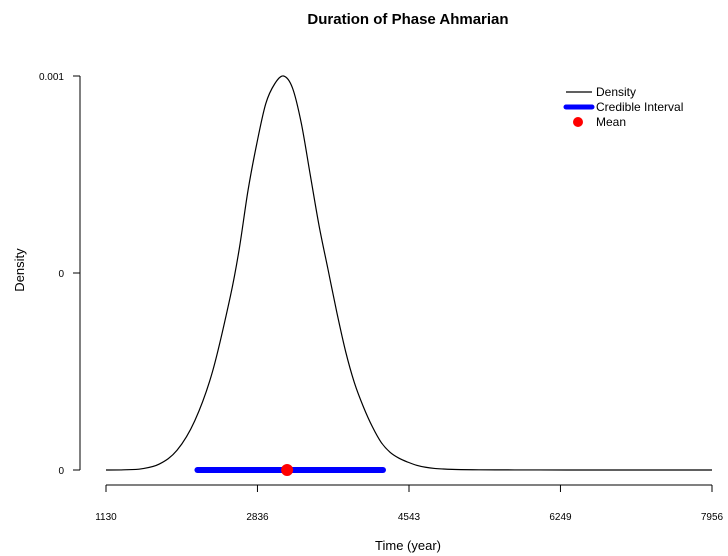  Describe the element at coordinates (611, 122) in the screenshot. I see `legend-mean-label: Mean` at that location.